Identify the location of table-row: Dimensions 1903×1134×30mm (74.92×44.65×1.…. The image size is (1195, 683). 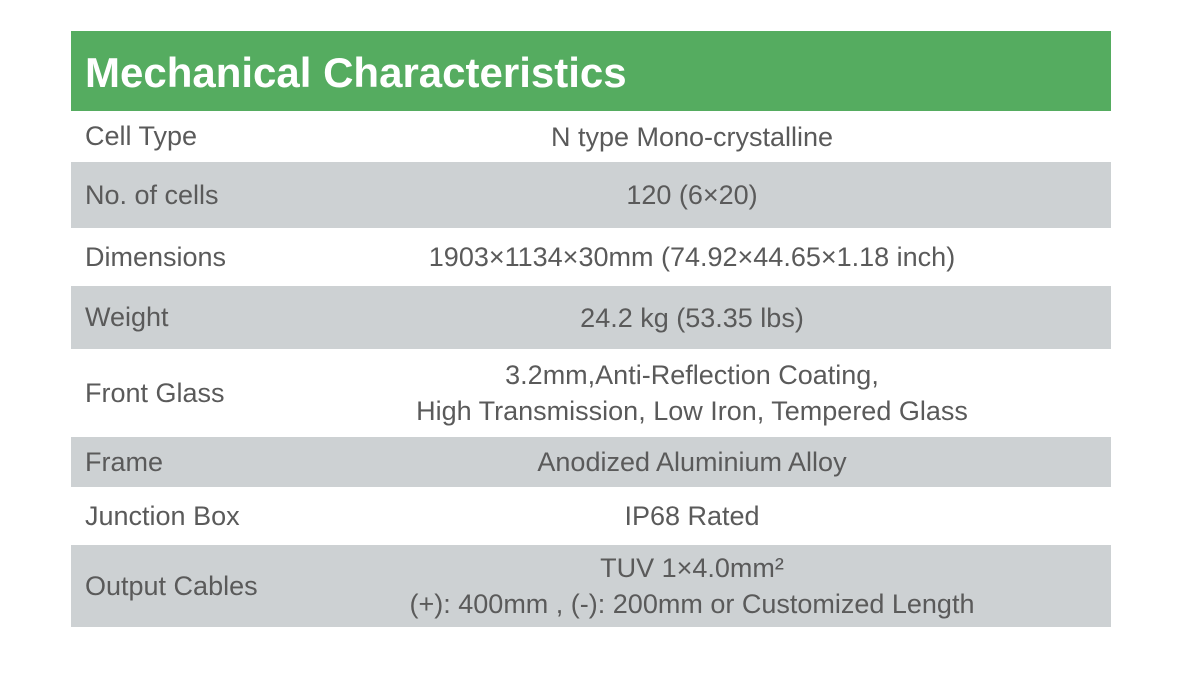
(591, 257).